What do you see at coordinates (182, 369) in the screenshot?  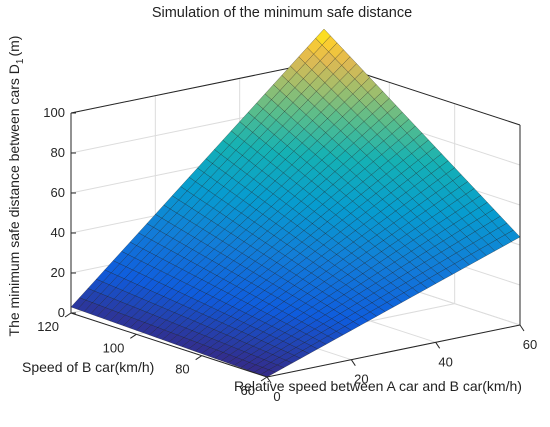 I see `y-tick-label: 80` at bounding box center [182, 369].